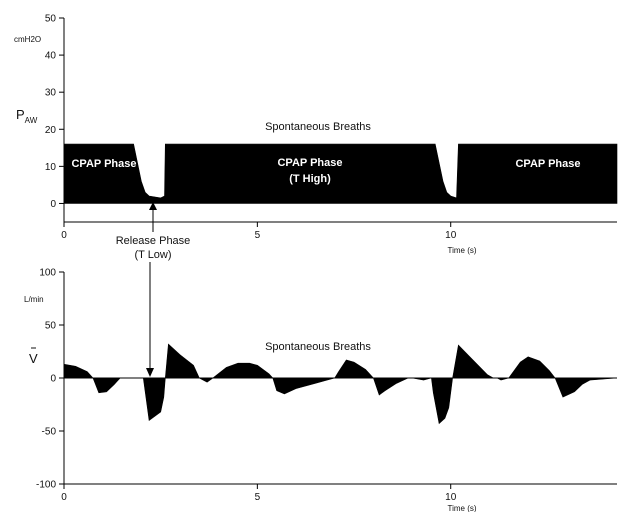 This screenshot has width=619, height=512. What do you see at coordinates (258, 235) in the screenshot?
I see `pressure-x-tick-label: 5` at bounding box center [258, 235].